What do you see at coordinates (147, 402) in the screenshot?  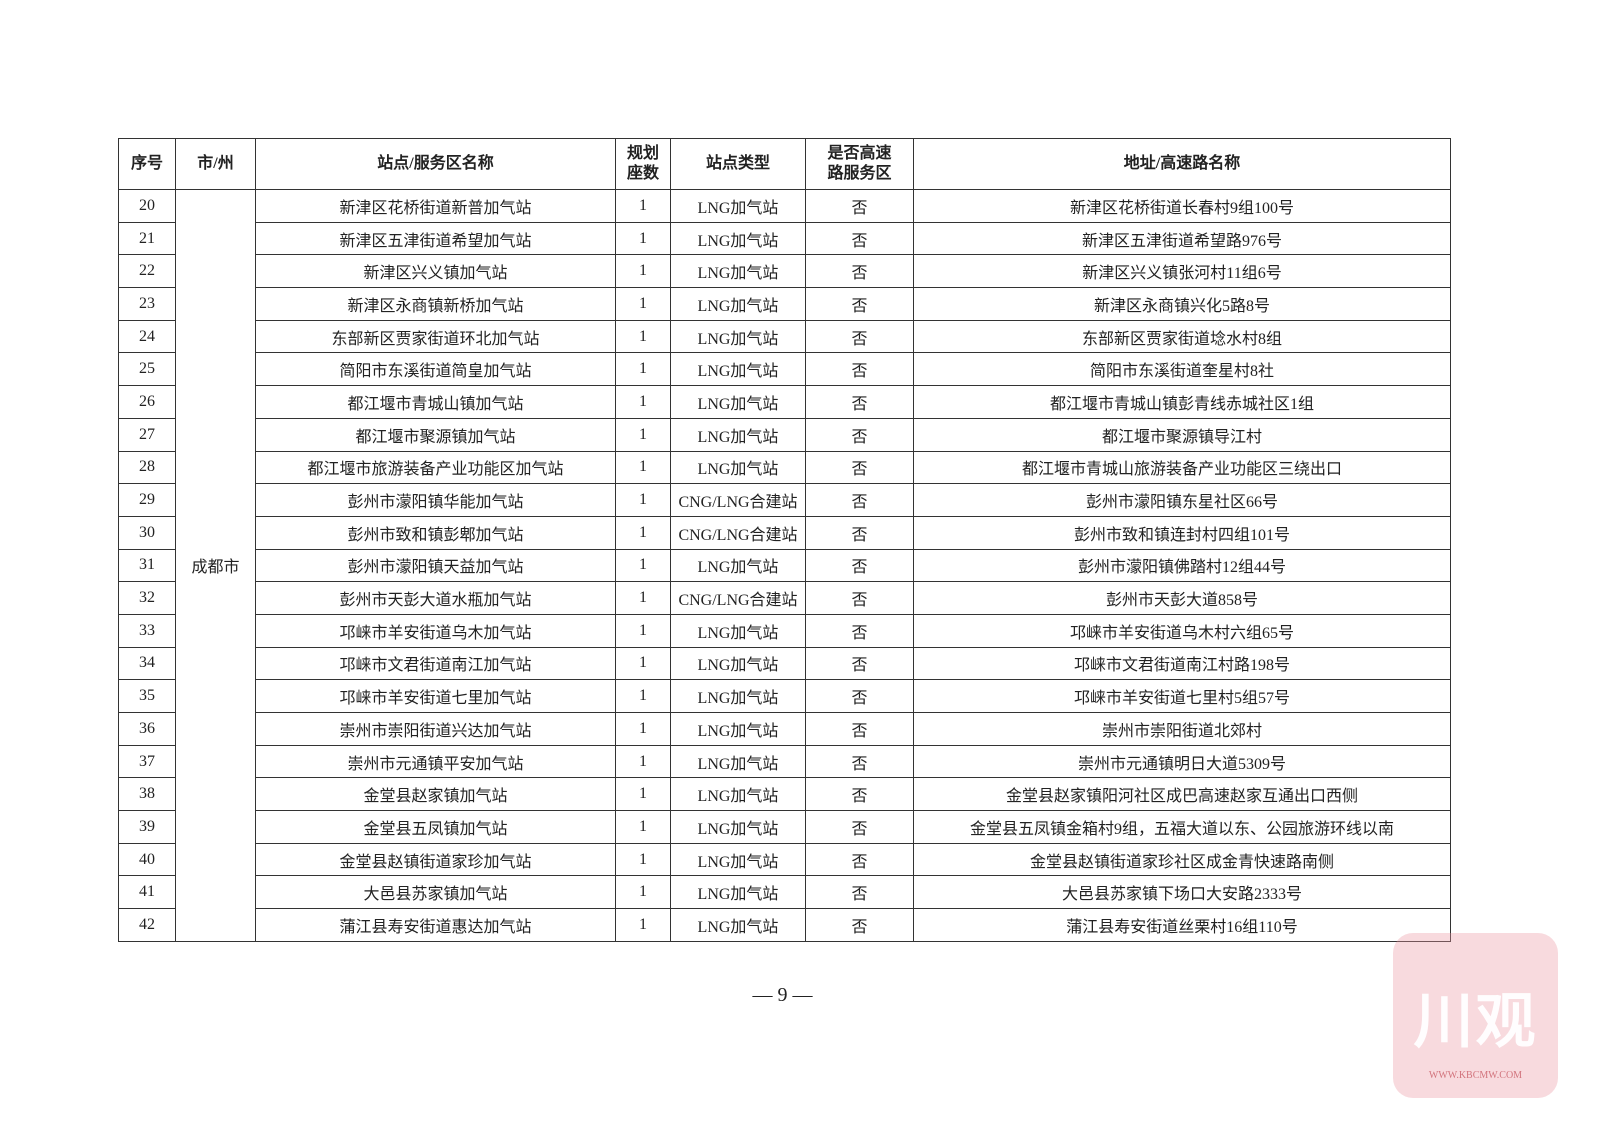 I see `table-cell: 26` at bounding box center [147, 402].